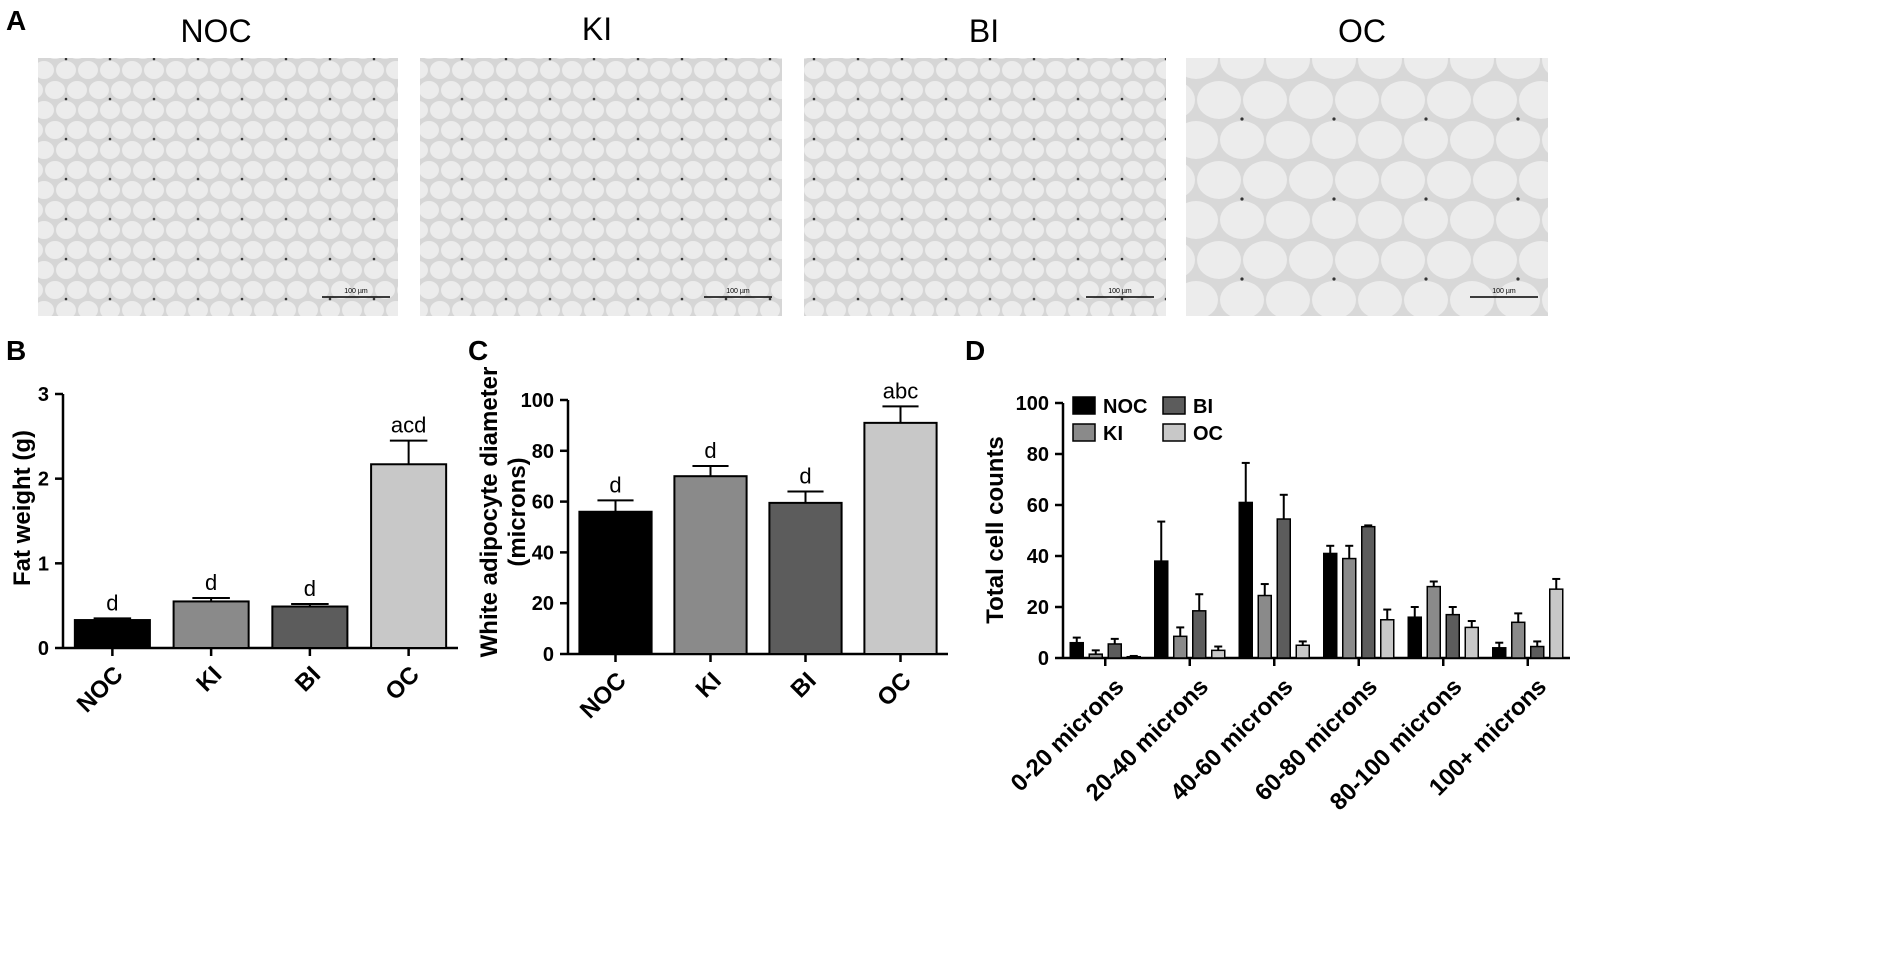  What do you see at coordinates (43, 480) in the screenshot?
I see `chart-b-ytick-label: 2` at bounding box center [43, 480].